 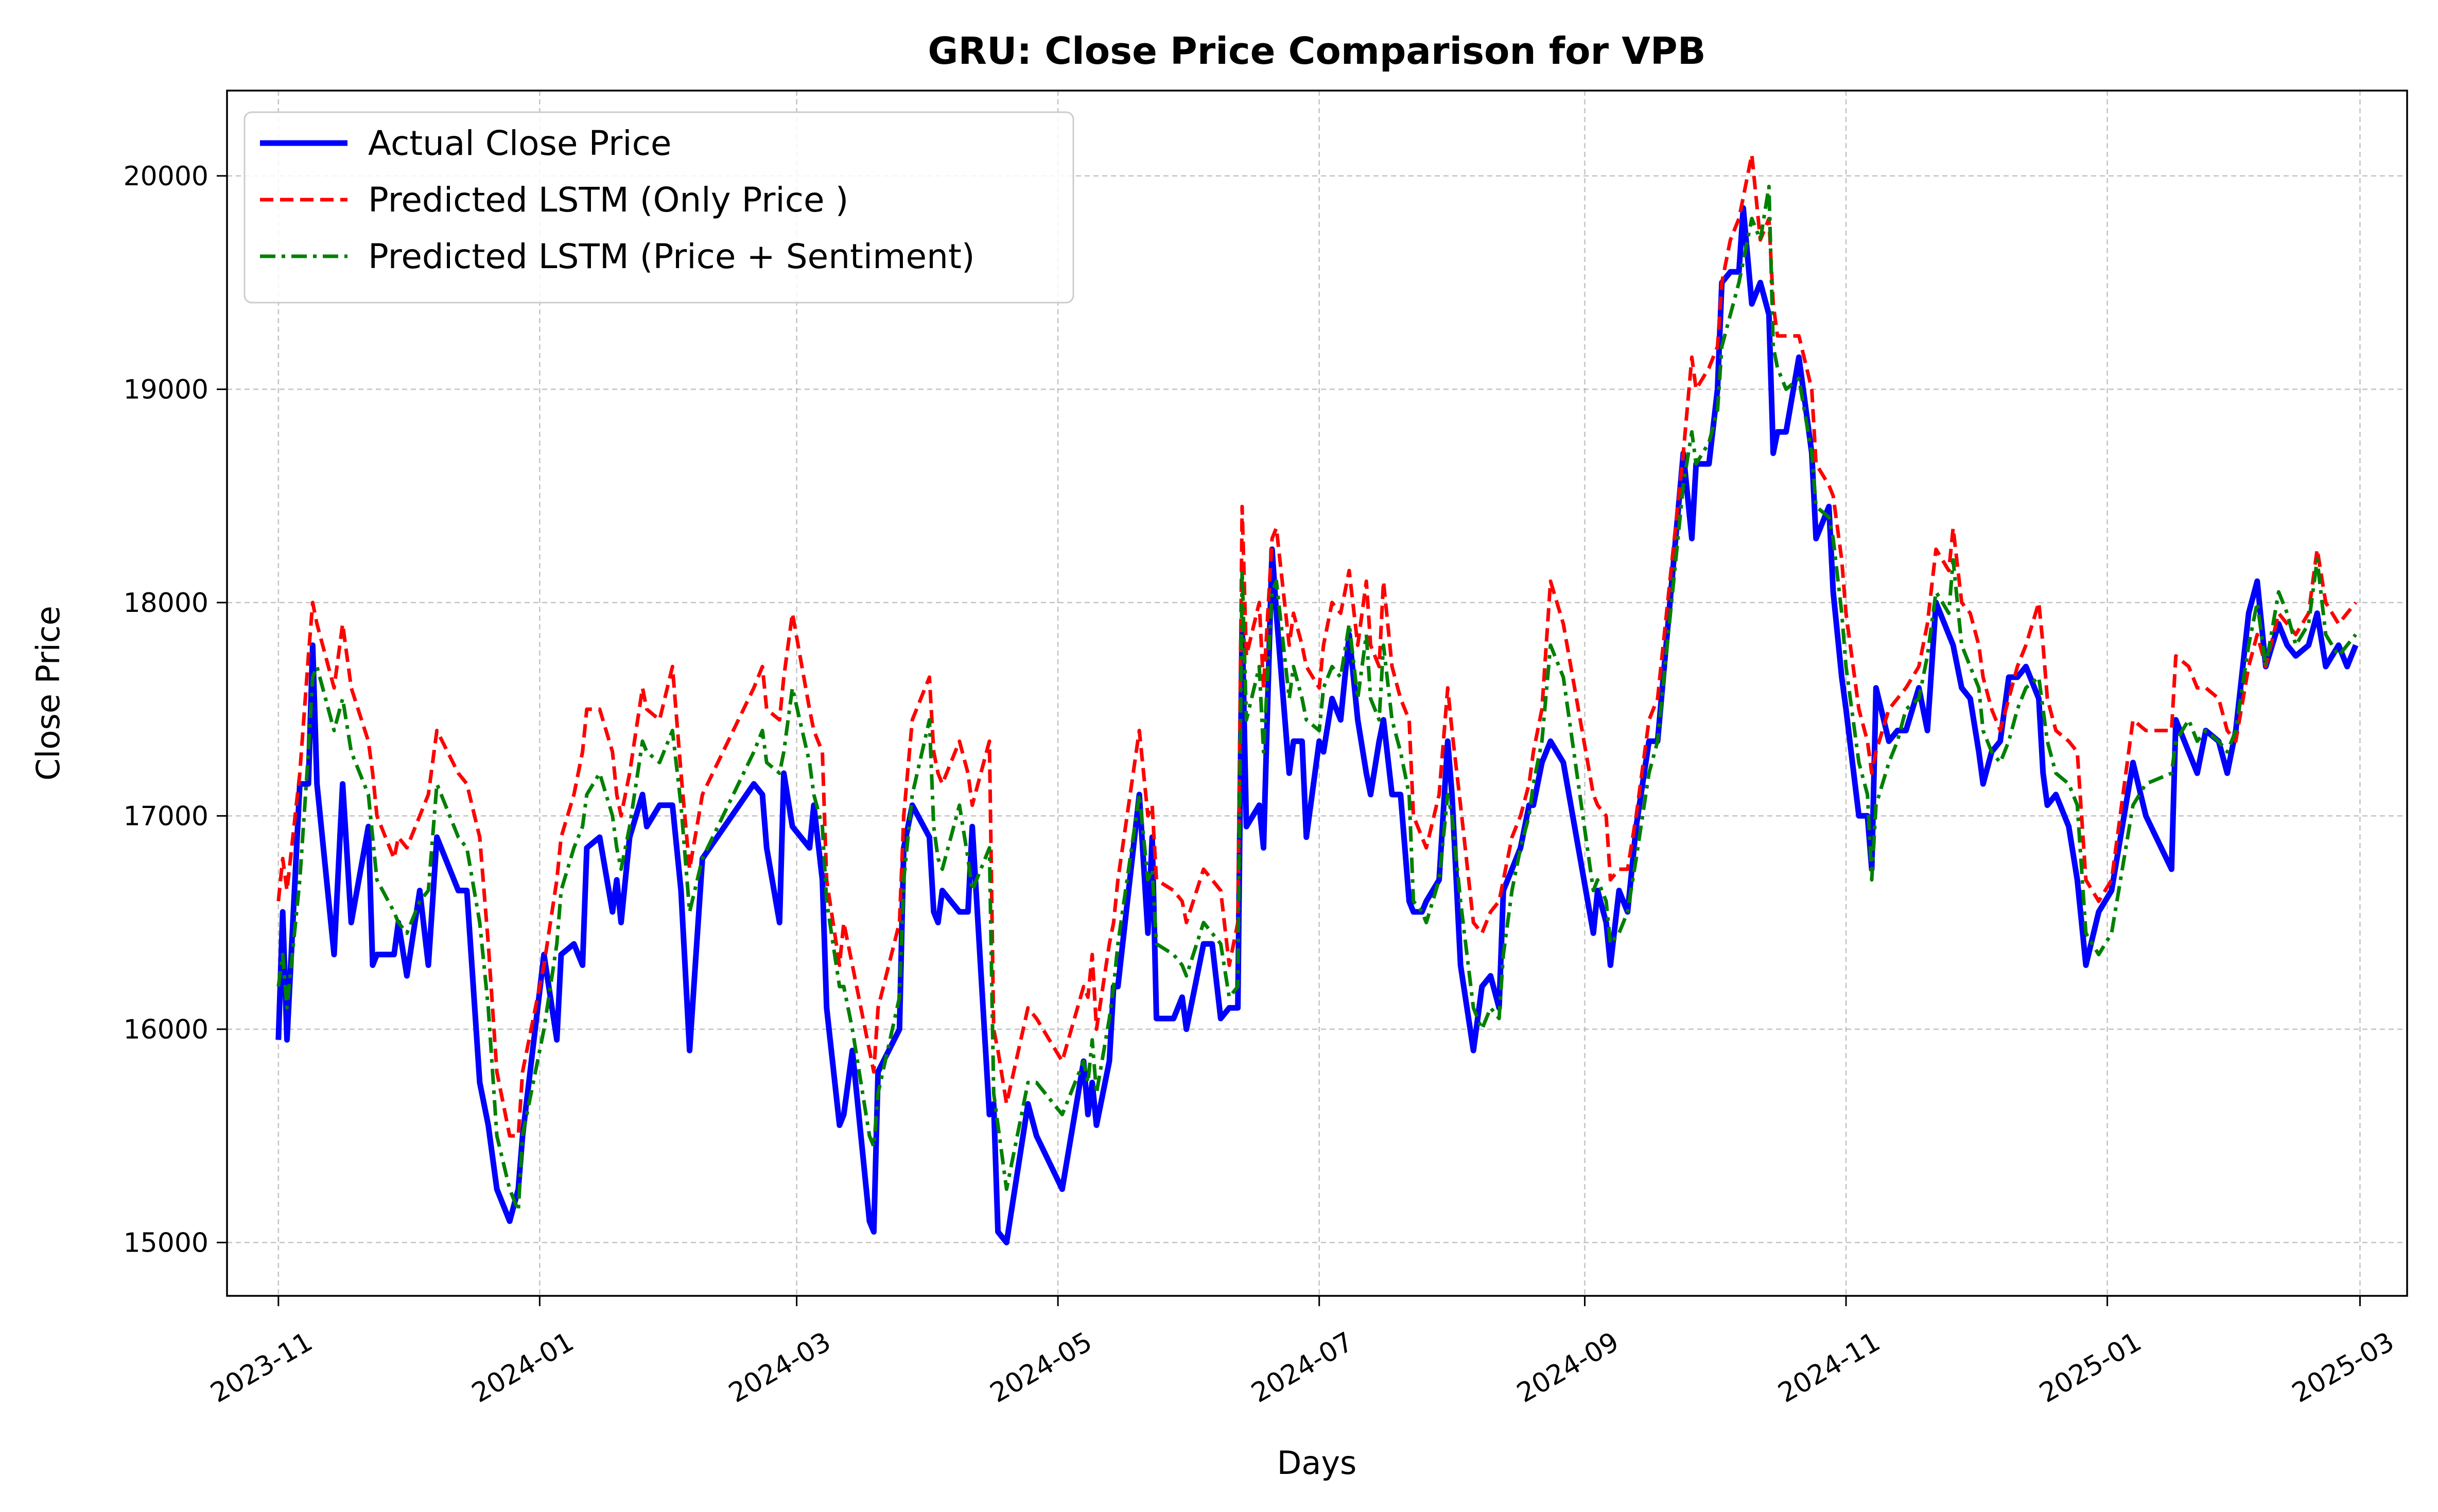 What do you see at coordinates (608, 200) in the screenshot?
I see `legend-label-2: Predicted LSTM (Only Price )` at bounding box center [608, 200].